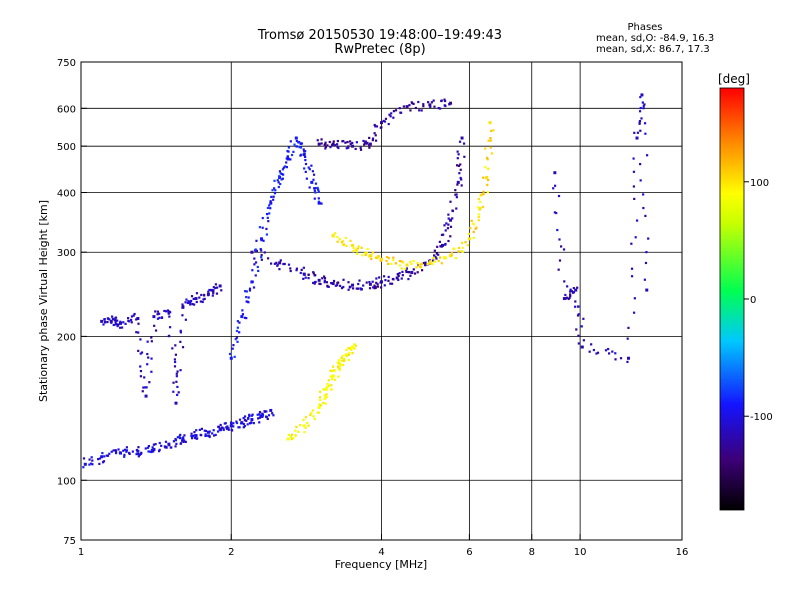  What do you see at coordinates (66, 193) in the screenshot?
I see `y-tick-label: 400` at bounding box center [66, 193].